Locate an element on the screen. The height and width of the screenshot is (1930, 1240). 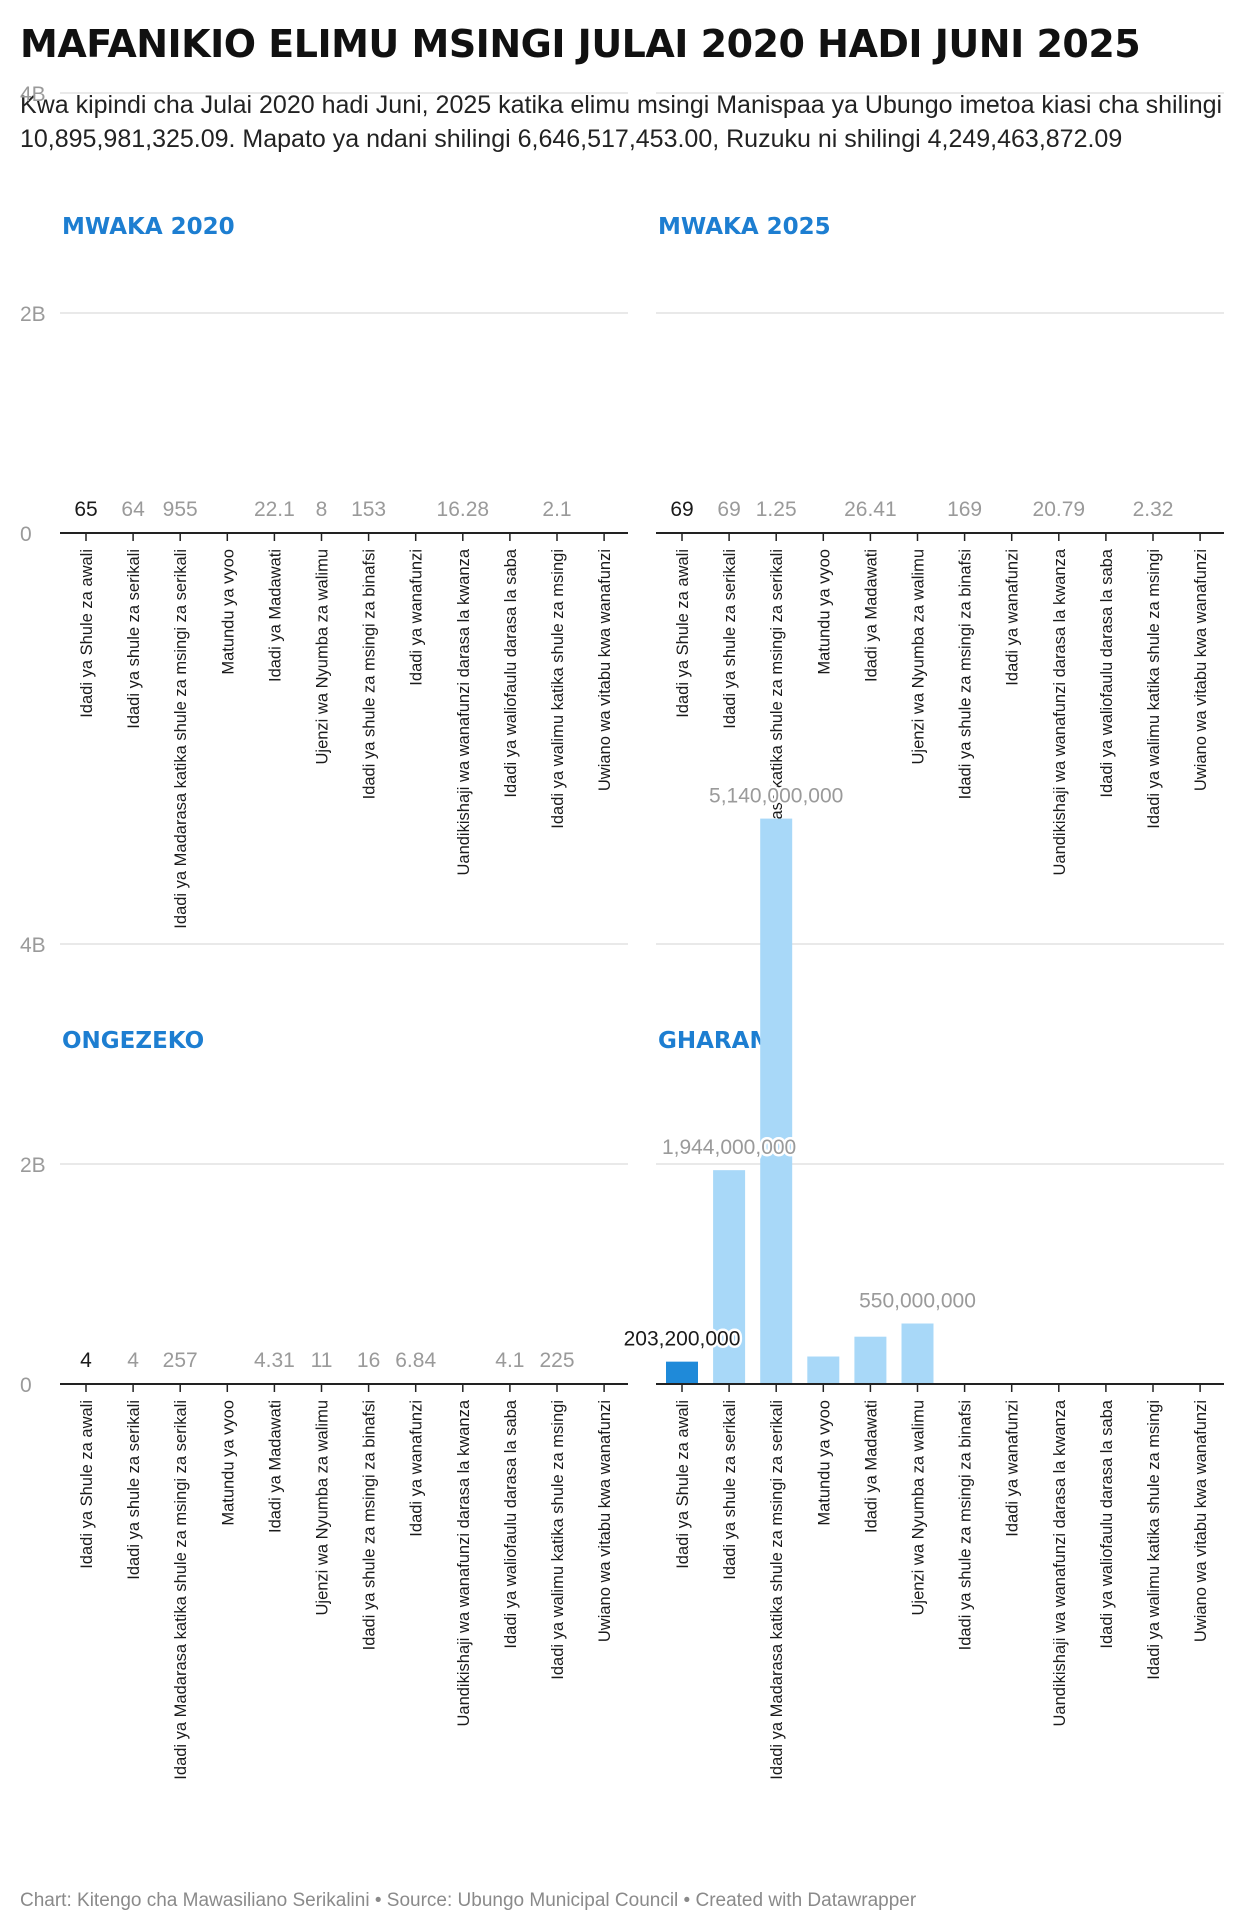
bar-idadi-ya-madarasa-katika-shule-za-msingi-za-serikali is located at coordinates (776, 1101).